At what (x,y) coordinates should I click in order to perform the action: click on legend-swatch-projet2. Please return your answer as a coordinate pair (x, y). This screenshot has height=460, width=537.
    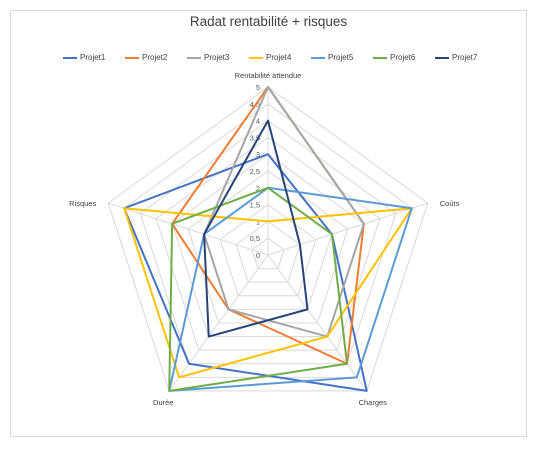
    Looking at the image, I should click on (132, 58).